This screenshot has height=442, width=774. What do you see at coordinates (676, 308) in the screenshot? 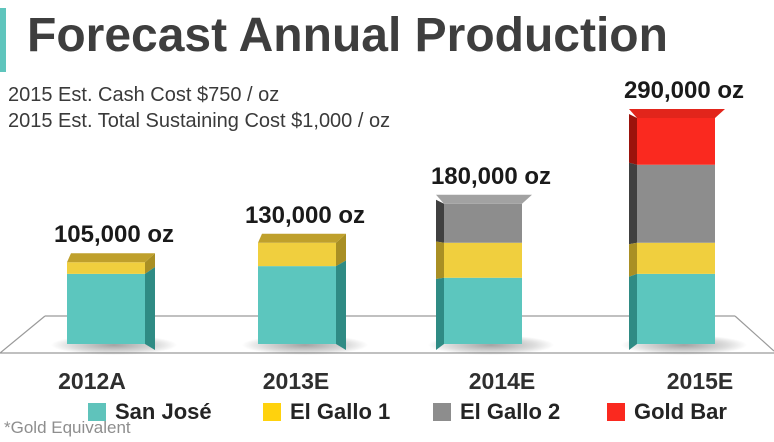
I see `bar-segment-2015E-San José` at bounding box center [676, 308].